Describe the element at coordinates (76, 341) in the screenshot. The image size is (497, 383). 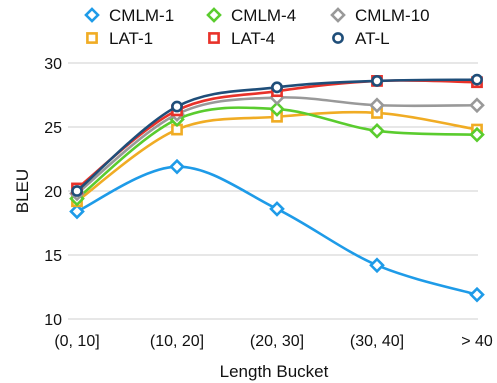
I see `x-tick-label: (0, 10]` at that location.